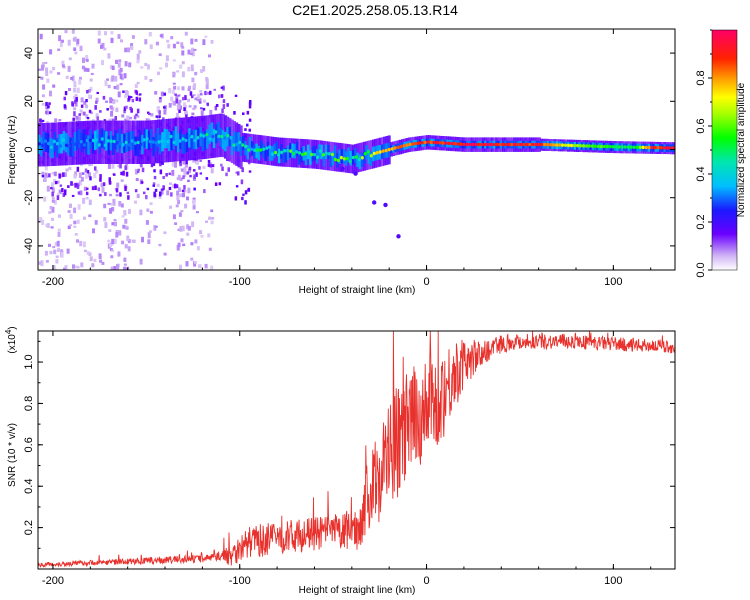 The height and width of the screenshot is (600, 750). I want to click on snr-x-tick-label: -200, so click(53, 581).